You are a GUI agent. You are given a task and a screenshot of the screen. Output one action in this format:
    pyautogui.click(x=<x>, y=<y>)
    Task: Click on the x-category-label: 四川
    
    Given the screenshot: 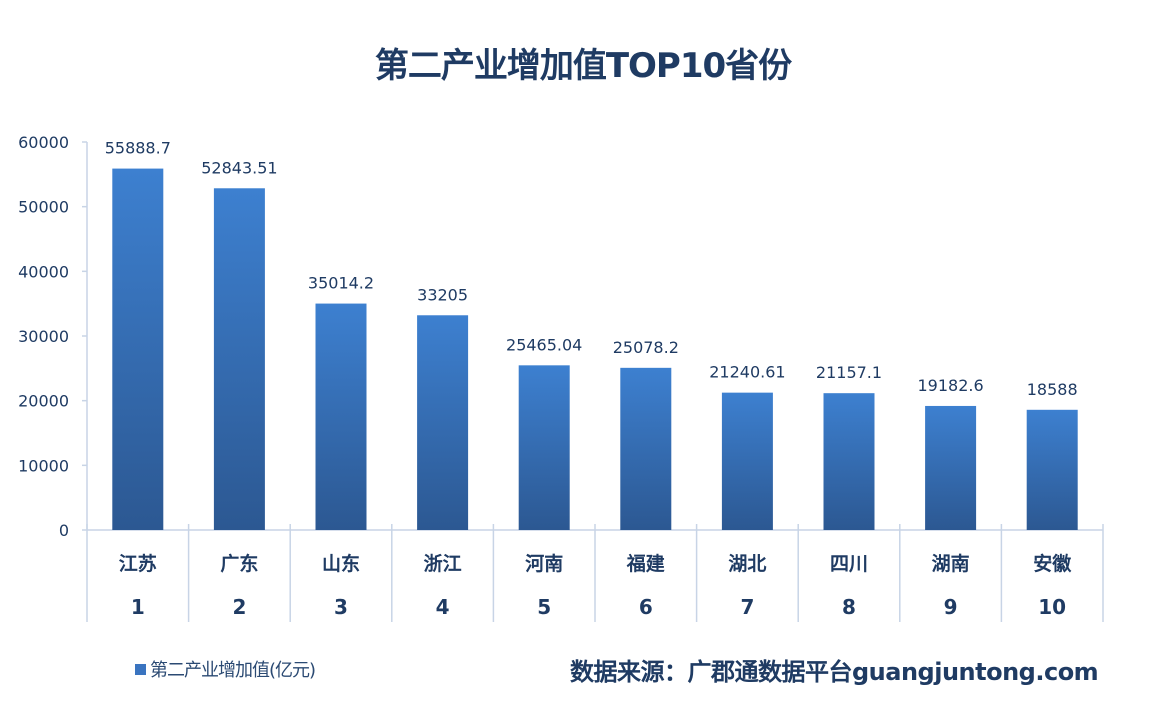 What is the action you would take?
    pyautogui.click(x=849, y=564)
    